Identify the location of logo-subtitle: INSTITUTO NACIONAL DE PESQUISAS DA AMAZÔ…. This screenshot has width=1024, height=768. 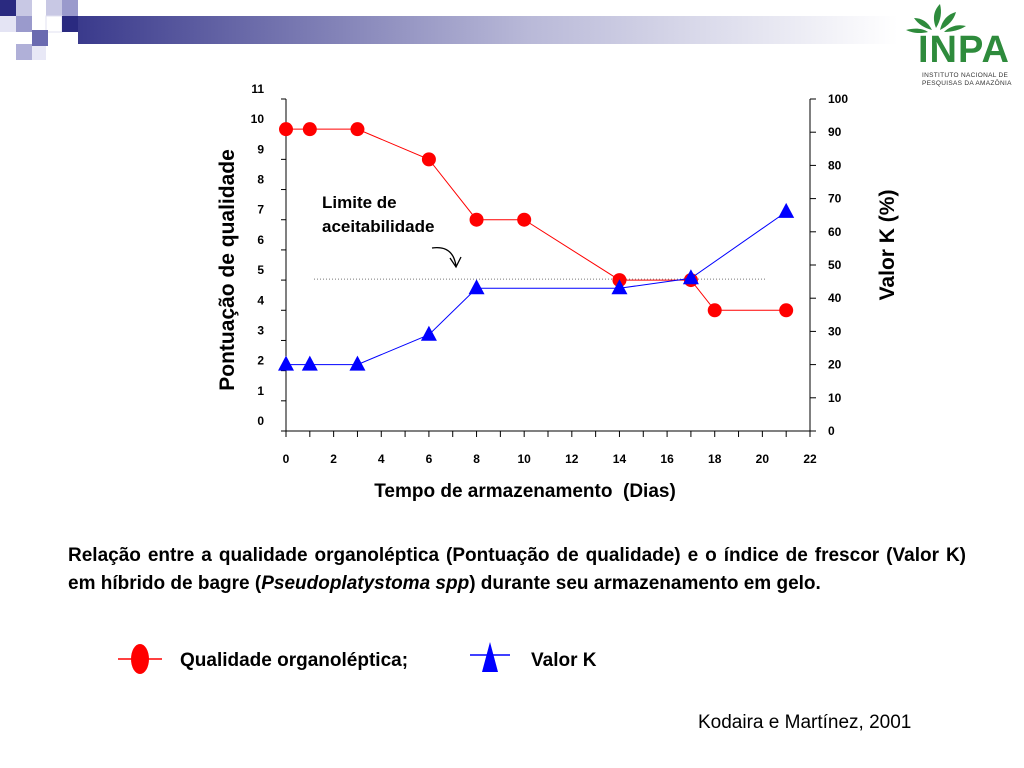
(972, 80).